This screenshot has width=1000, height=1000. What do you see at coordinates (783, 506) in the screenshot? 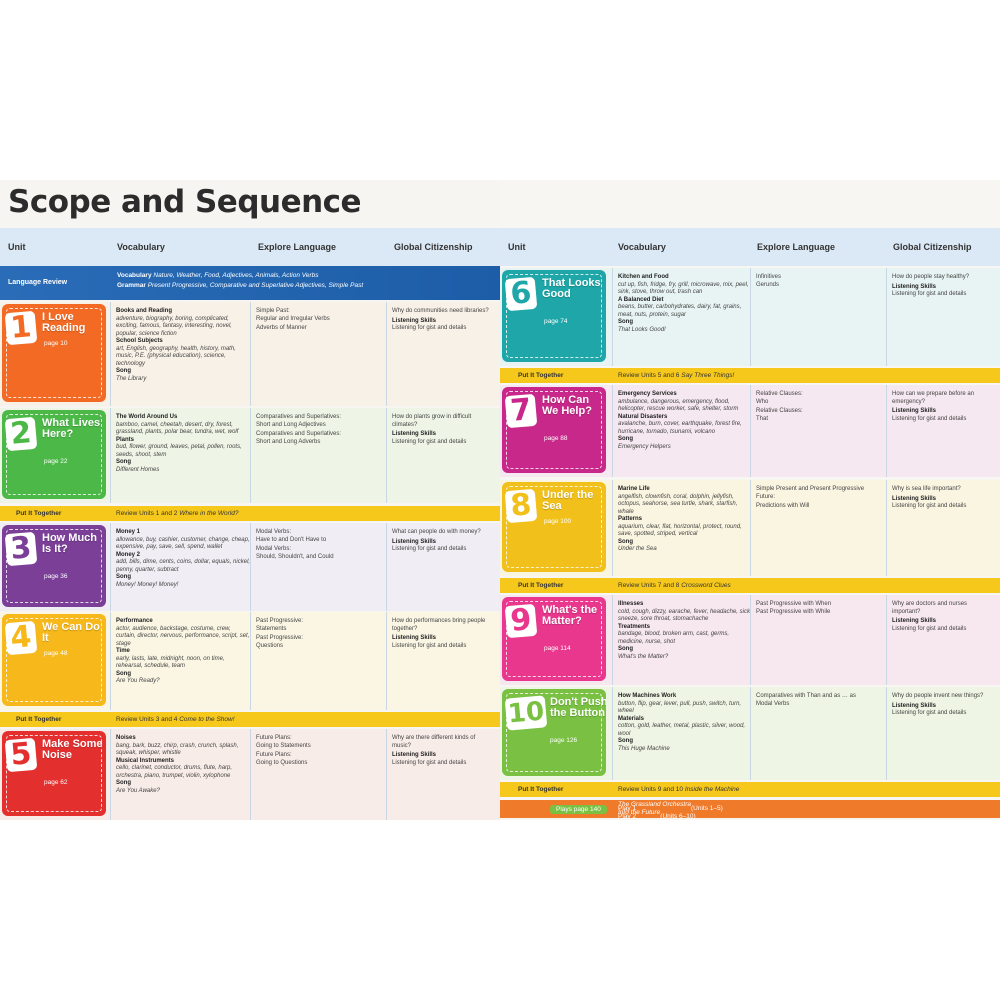
I see `explore-line: Predictions with Will` at bounding box center [783, 506].